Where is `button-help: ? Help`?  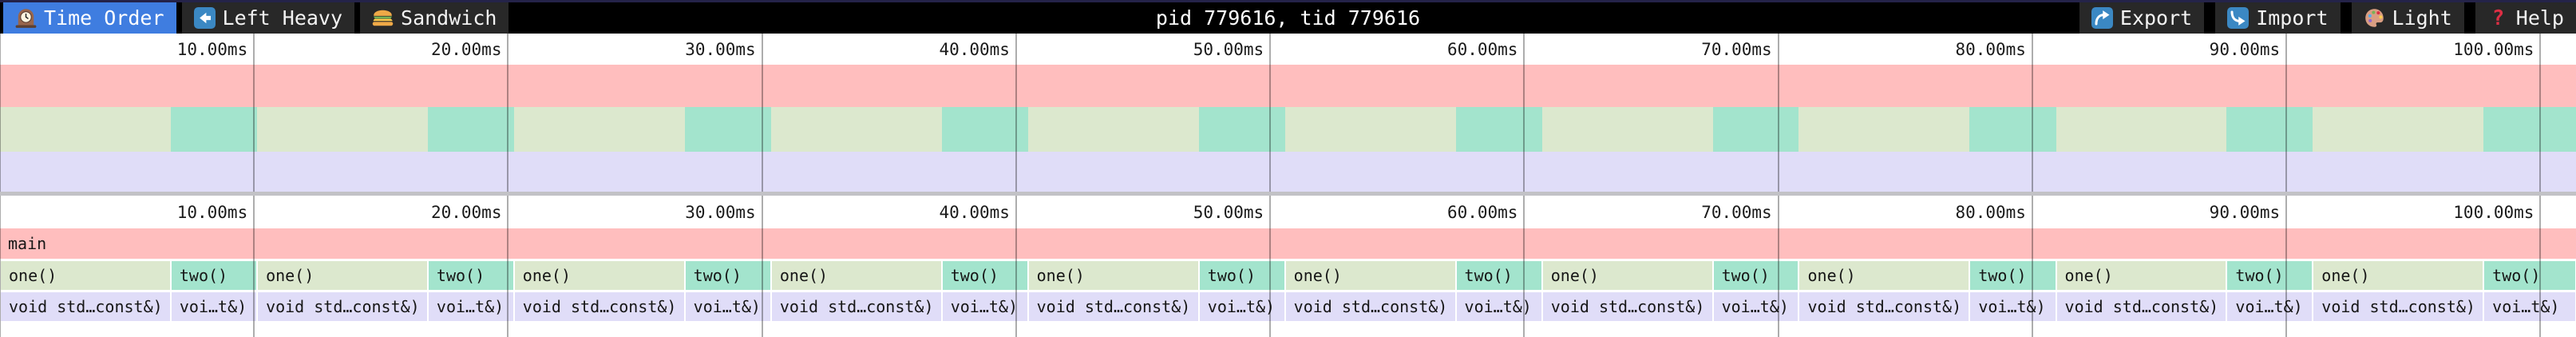
button-help: ? Help is located at coordinates (2525, 18).